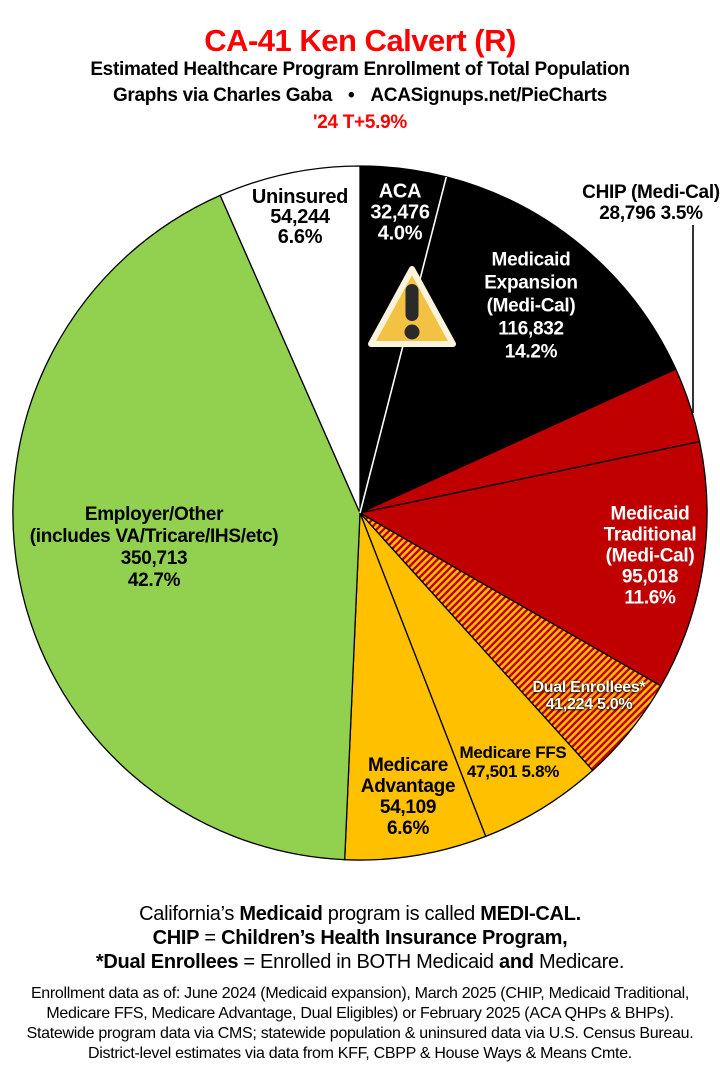 Image resolution: width=720 pixels, height=1070 pixels. Describe the element at coordinates (513, 762) in the screenshot. I see `slice-label-medicare-ffs: Medicare FFS 47,501 5.8%` at that location.